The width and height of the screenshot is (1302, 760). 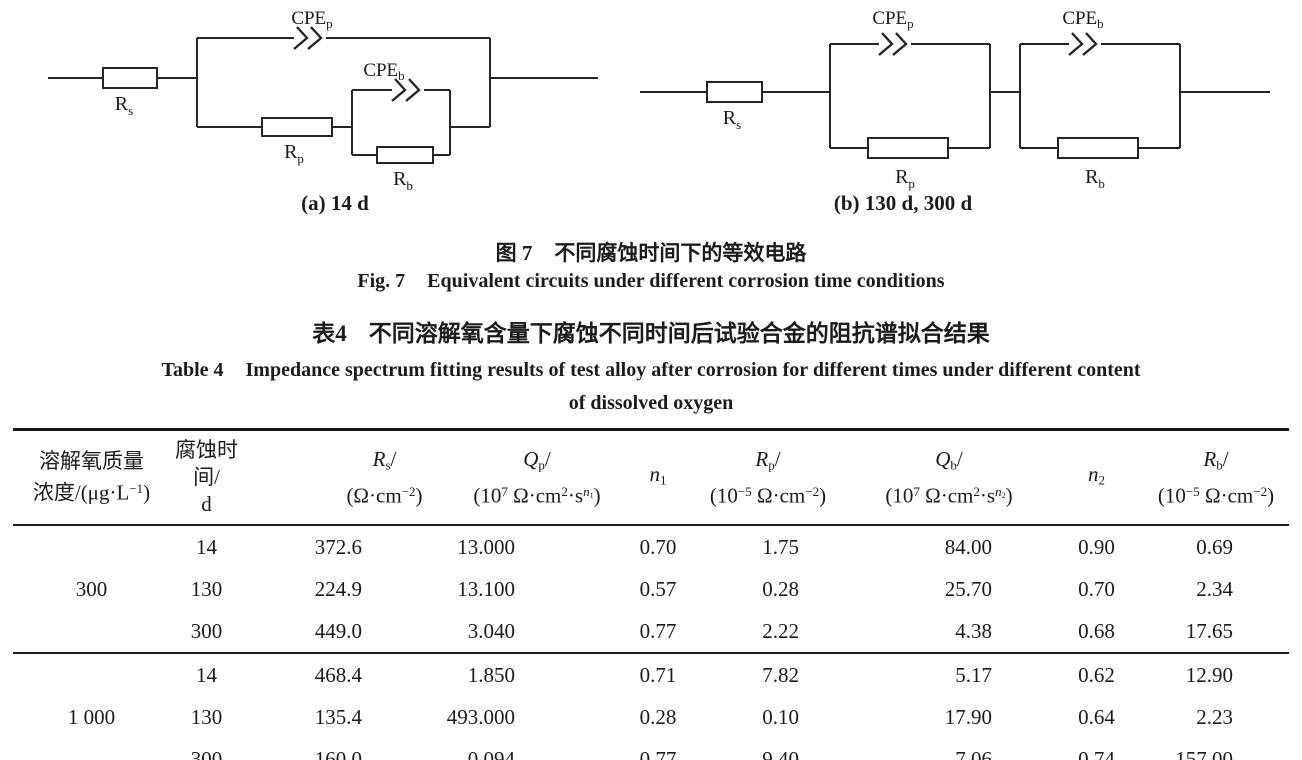 I want to click on table-cell: 0.68, so click(x=1096, y=630).